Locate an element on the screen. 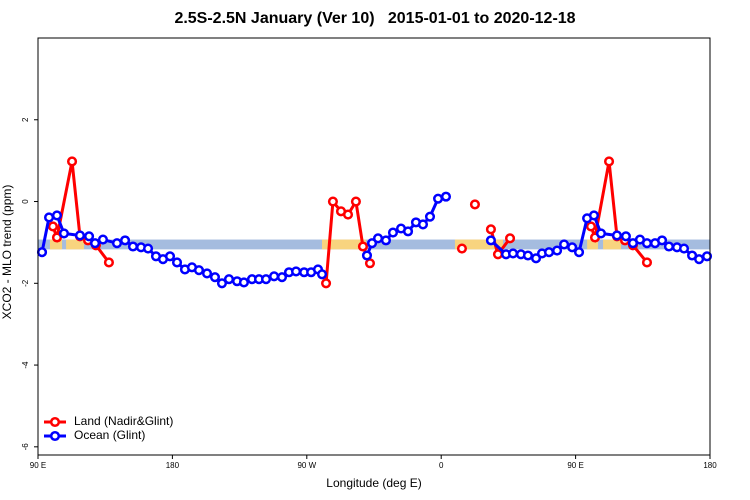 This screenshot has width=750, height=500. legend-label: Land (Nadir&Glint) is located at coordinates (123, 421).